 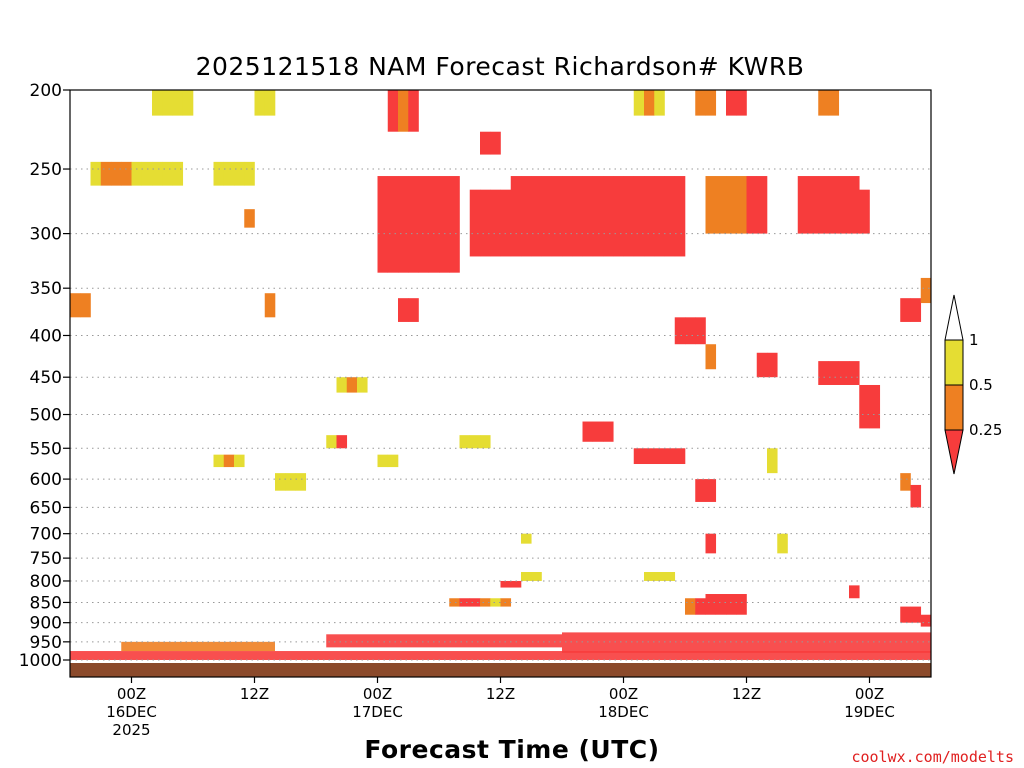 I want to click on y-tick-label: 550, so click(x=46, y=449).